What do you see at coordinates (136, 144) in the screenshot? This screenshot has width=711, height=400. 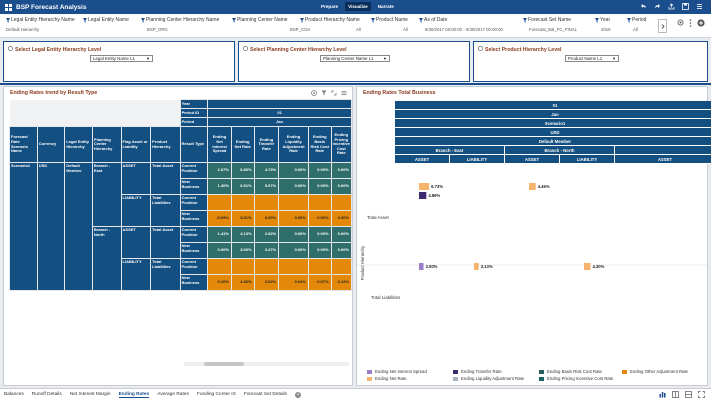 I see `col-header: Flag Asset or Liability` at bounding box center [136, 144].